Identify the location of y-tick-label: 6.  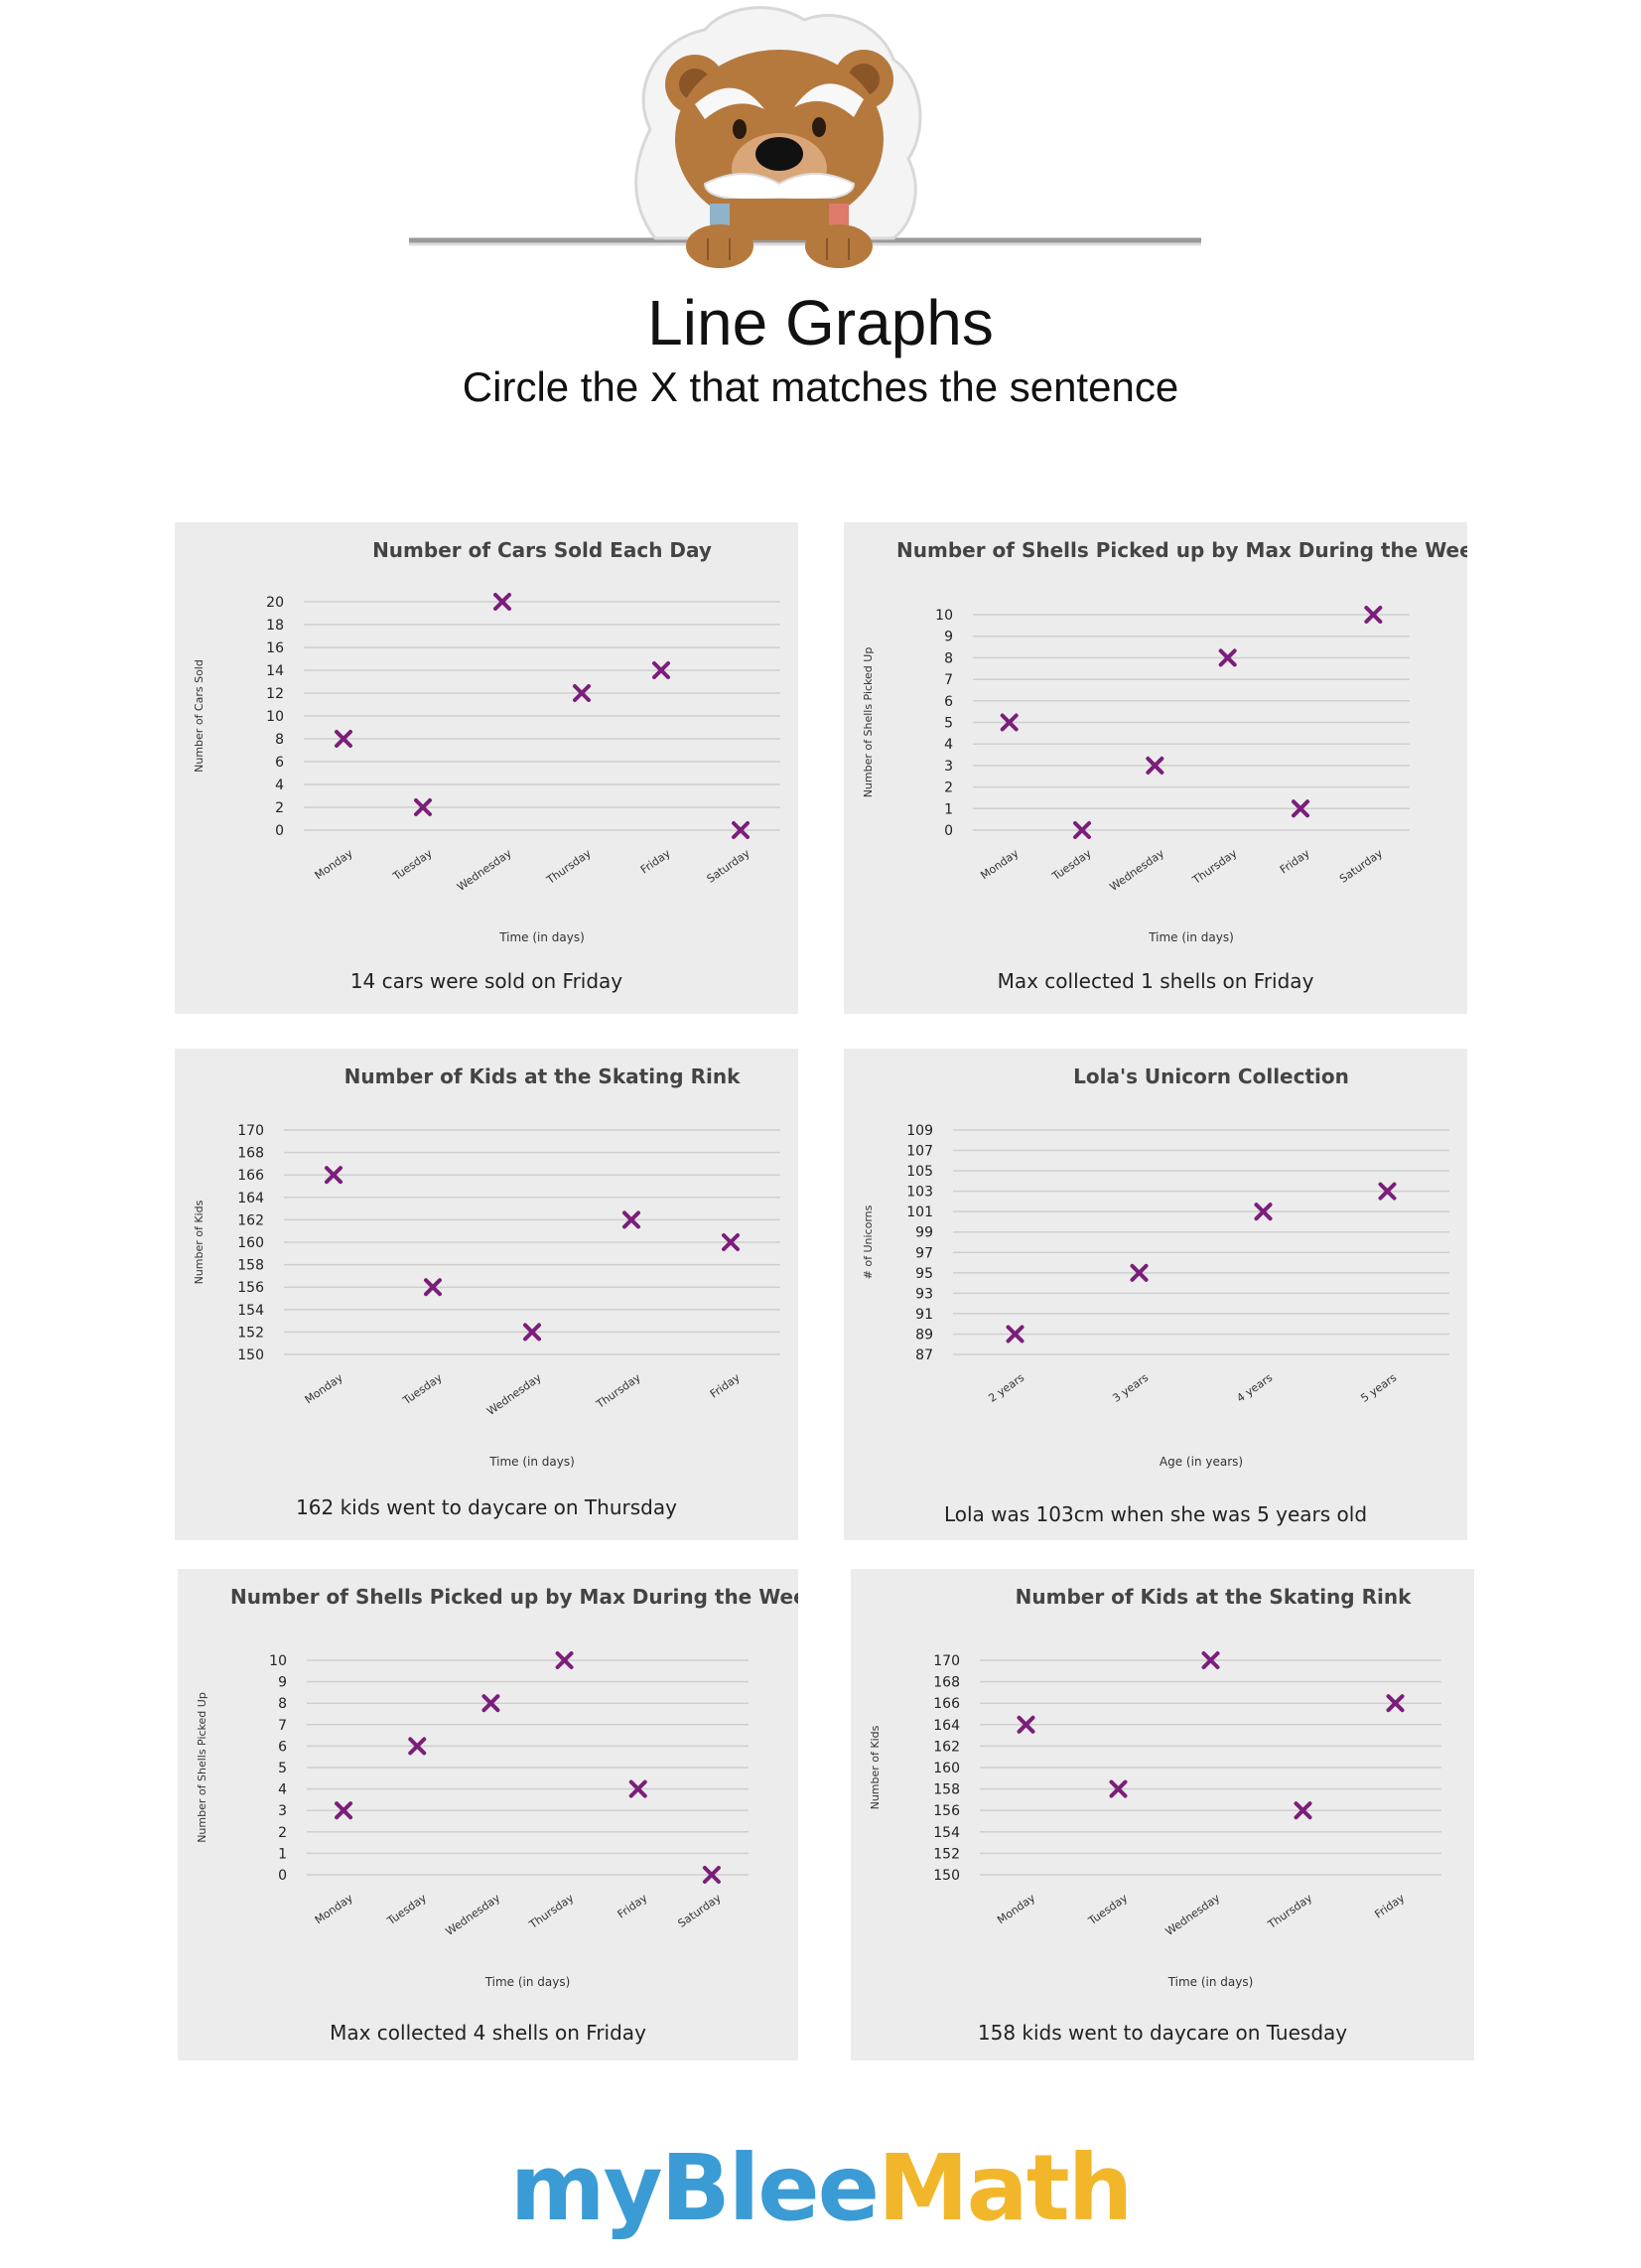
(279, 763).